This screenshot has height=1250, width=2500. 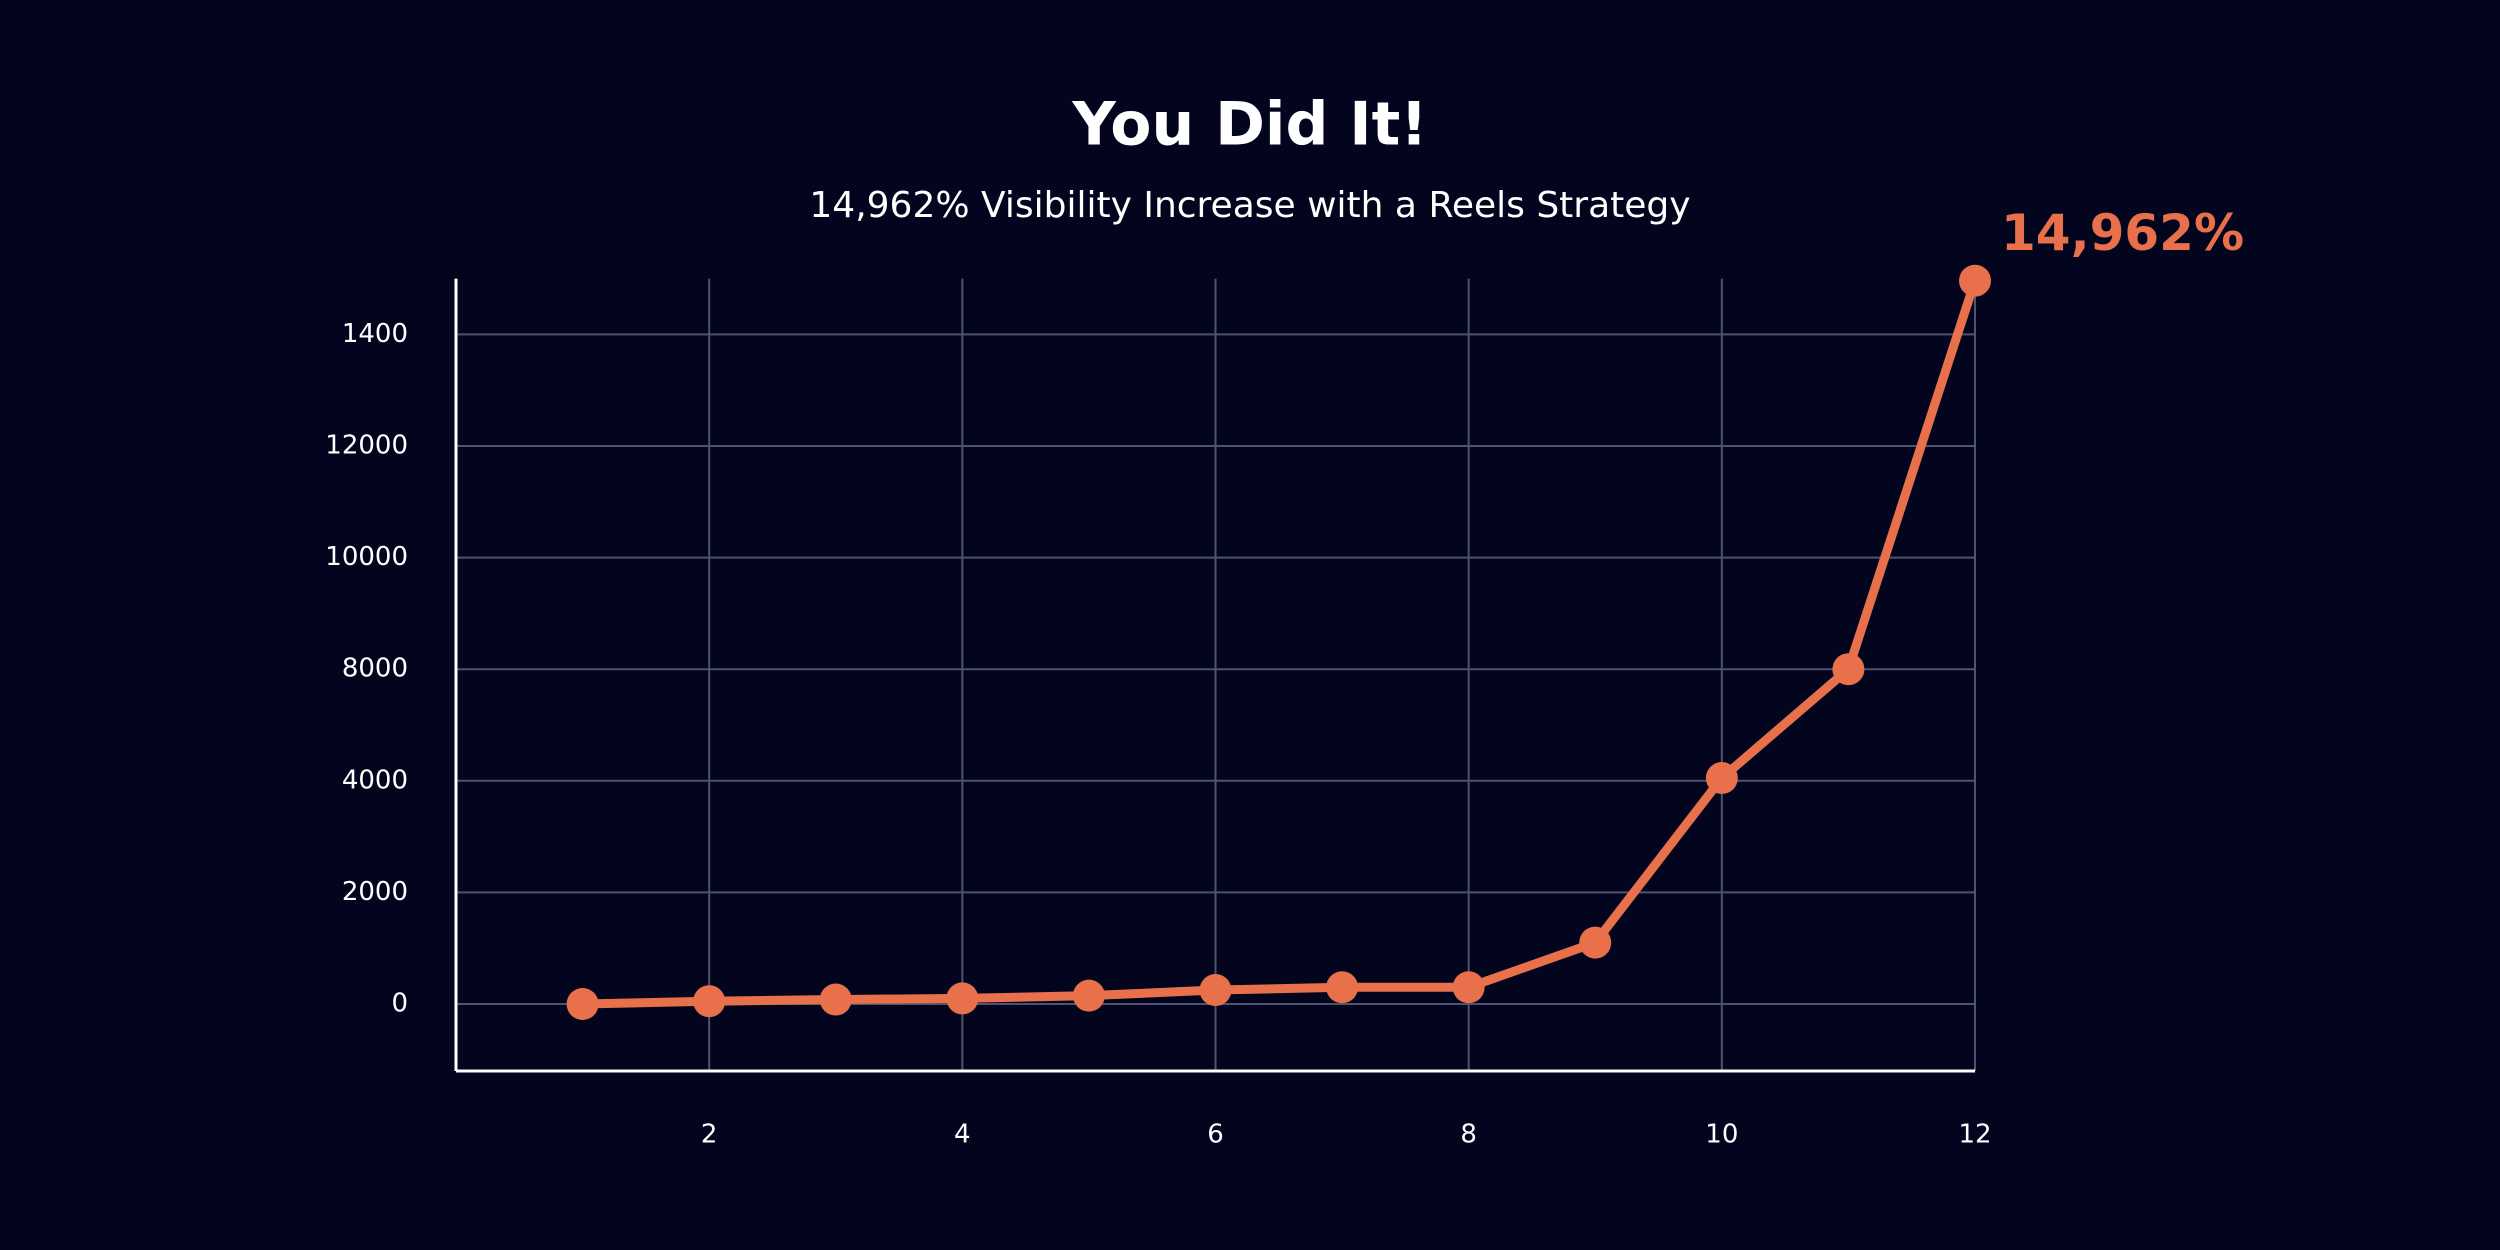 I want to click on x-tick-label: 10, so click(x=1721, y=1135).